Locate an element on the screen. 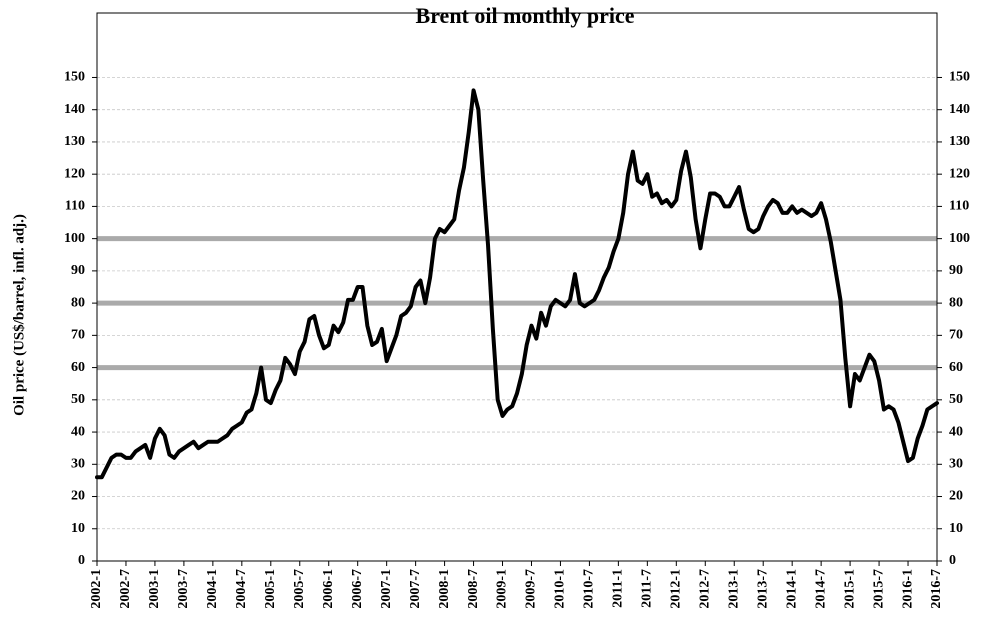 Image resolution: width=987 pixels, height=628 pixels. y-tick-label: 150 is located at coordinates (74, 77).